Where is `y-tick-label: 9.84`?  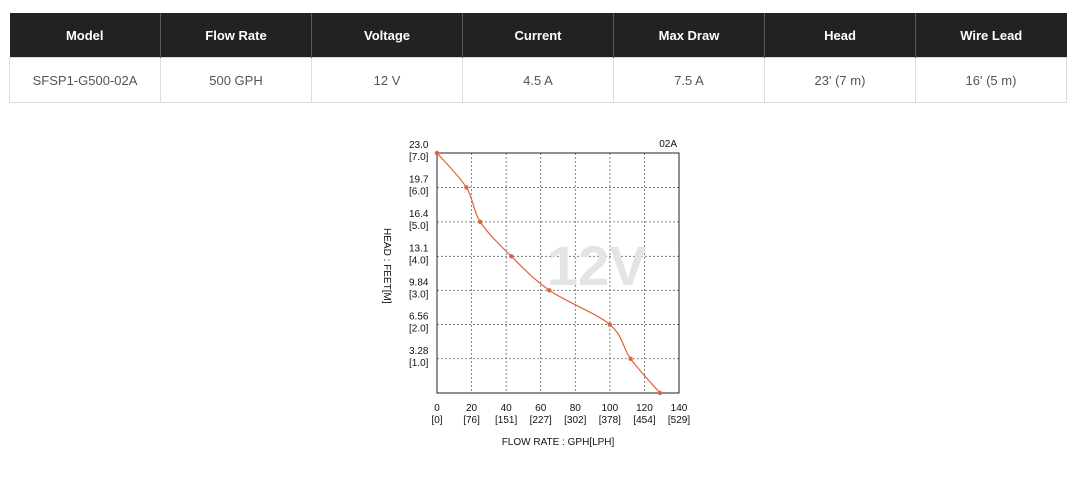 y-tick-label: 9.84 is located at coordinates (419, 282).